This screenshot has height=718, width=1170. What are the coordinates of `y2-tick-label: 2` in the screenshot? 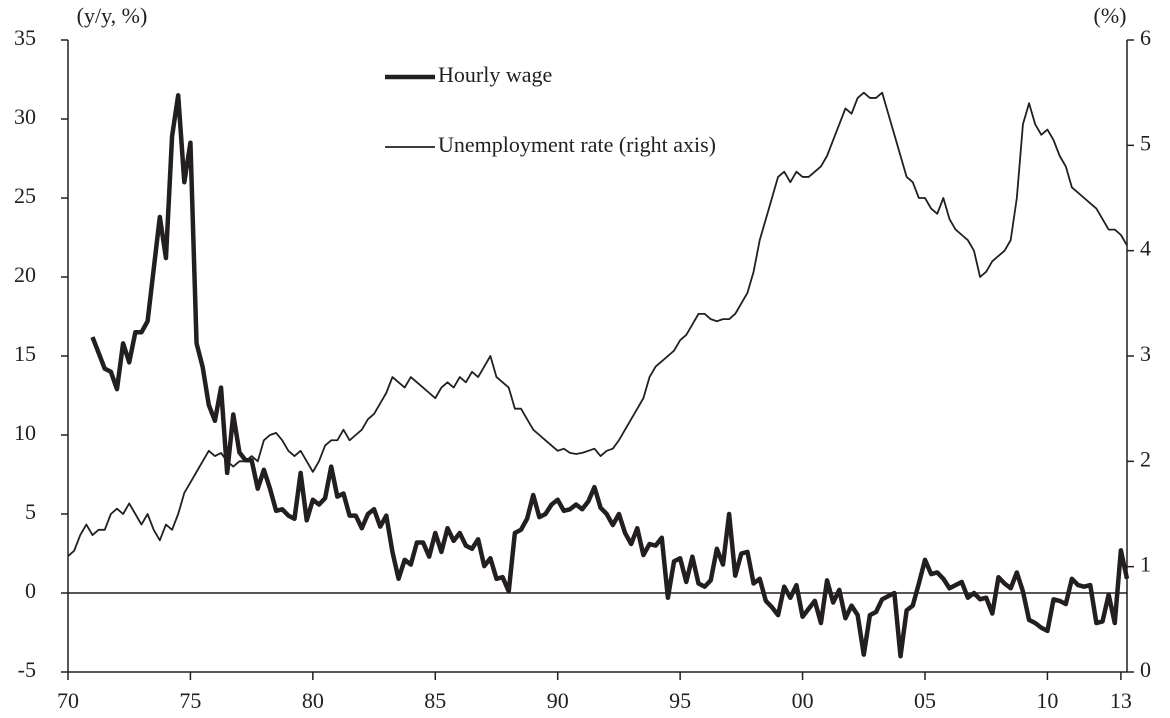 It's located at (1145, 458).